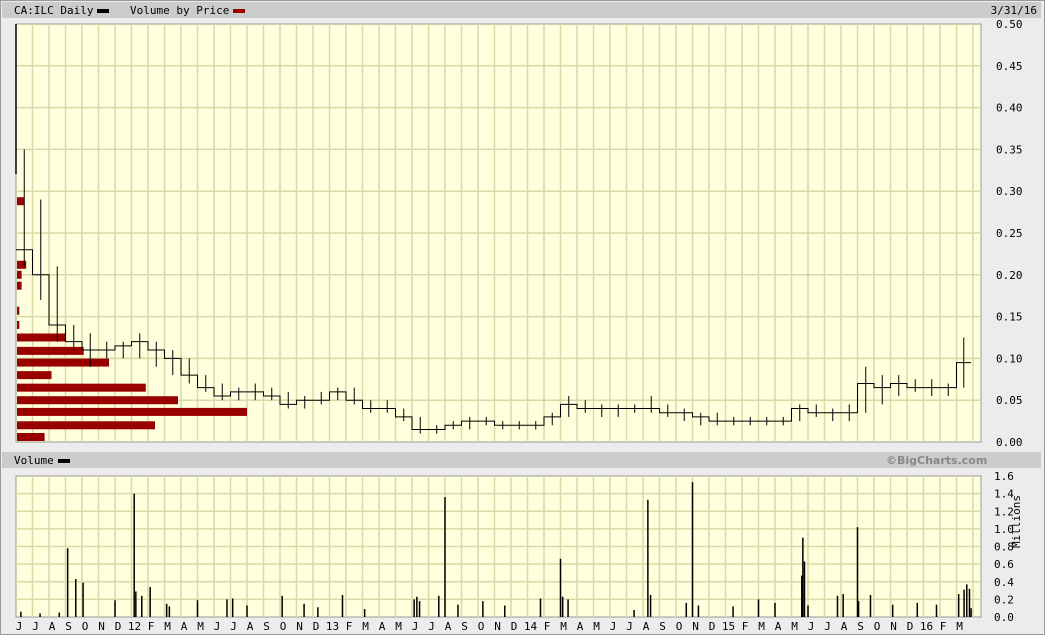 The width and height of the screenshot is (1045, 635). What do you see at coordinates (1004, 476) in the screenshot?
I see `volume-tick-label: 1.6` at bounding box center [1004, 476].